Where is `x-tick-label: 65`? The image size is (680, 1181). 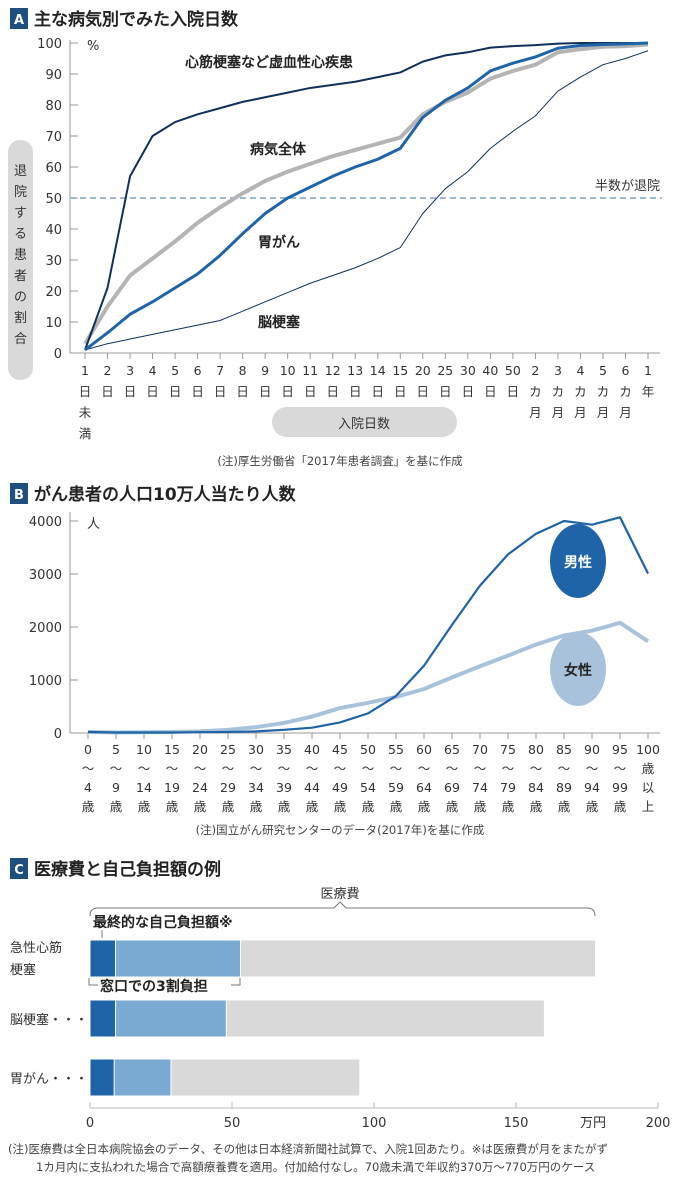 x-tick-label: 65 is located at coordinates (452, 749).